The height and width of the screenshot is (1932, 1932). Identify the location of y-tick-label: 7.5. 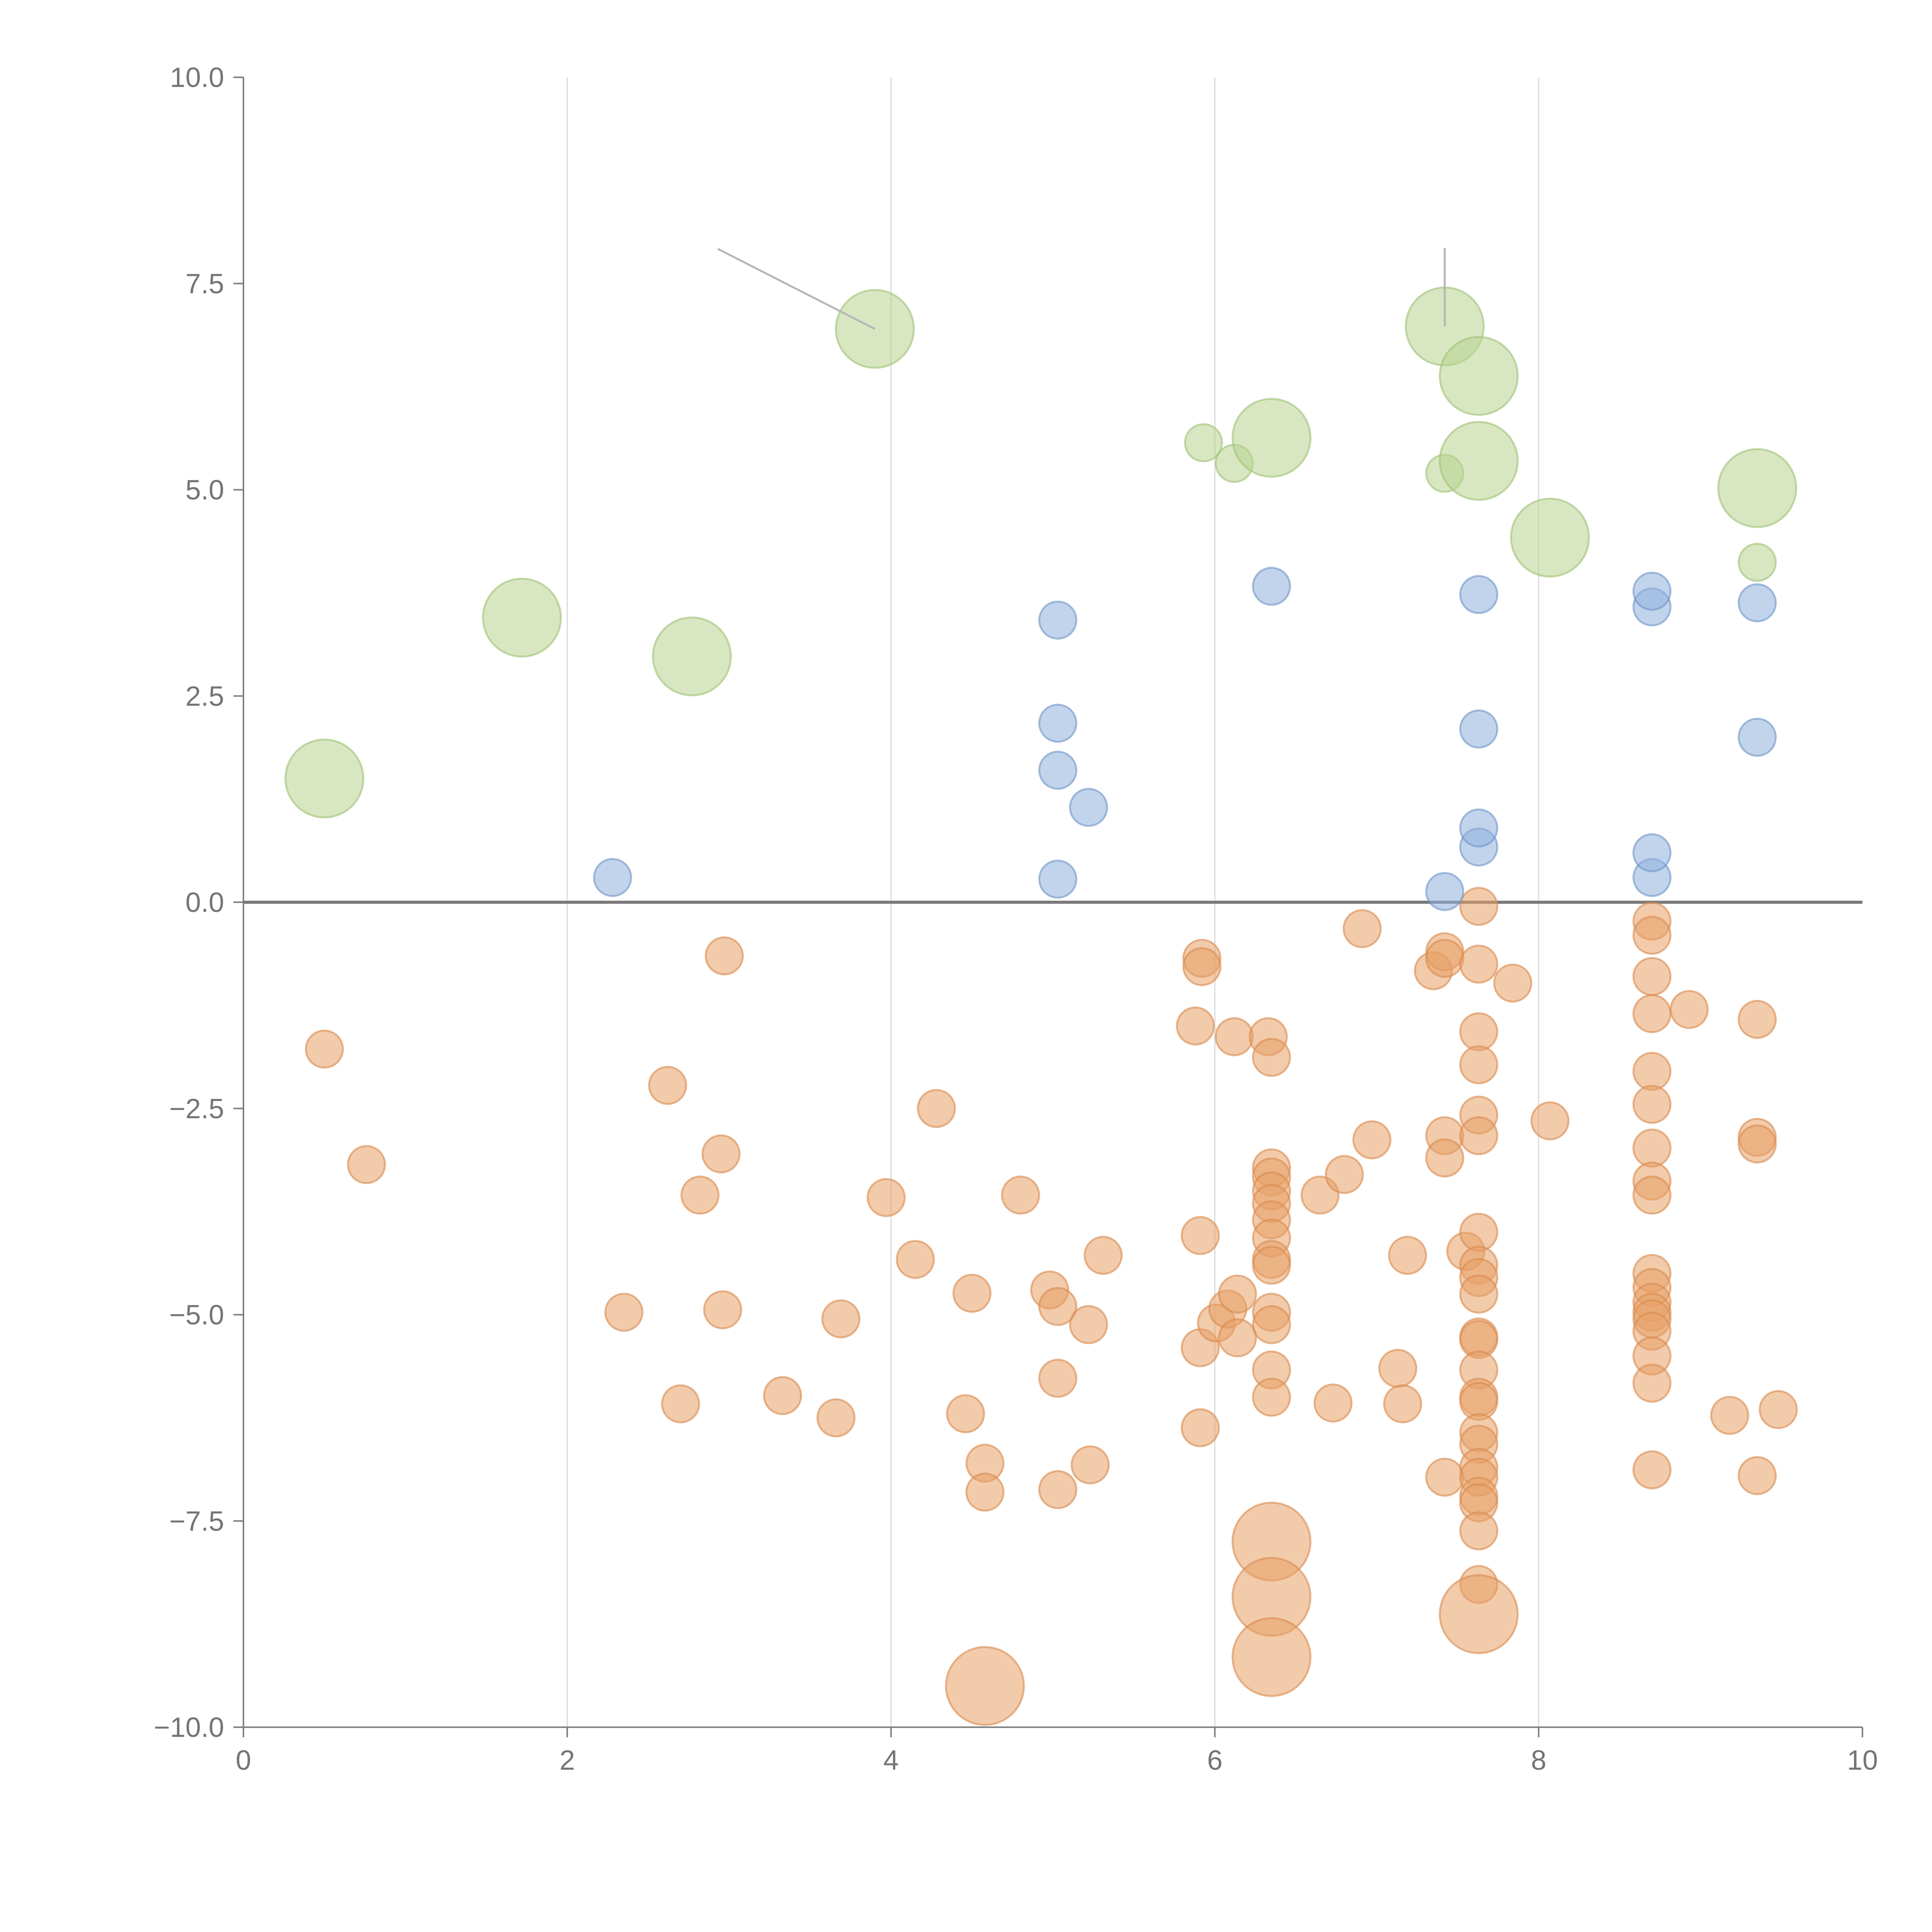
(205, 284).